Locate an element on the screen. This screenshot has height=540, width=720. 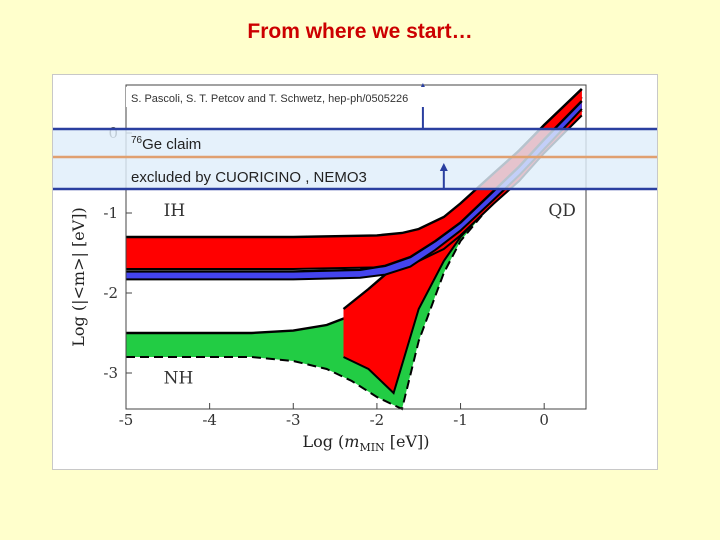
y-tick-label: -3 is located at coordinates (110, 373).